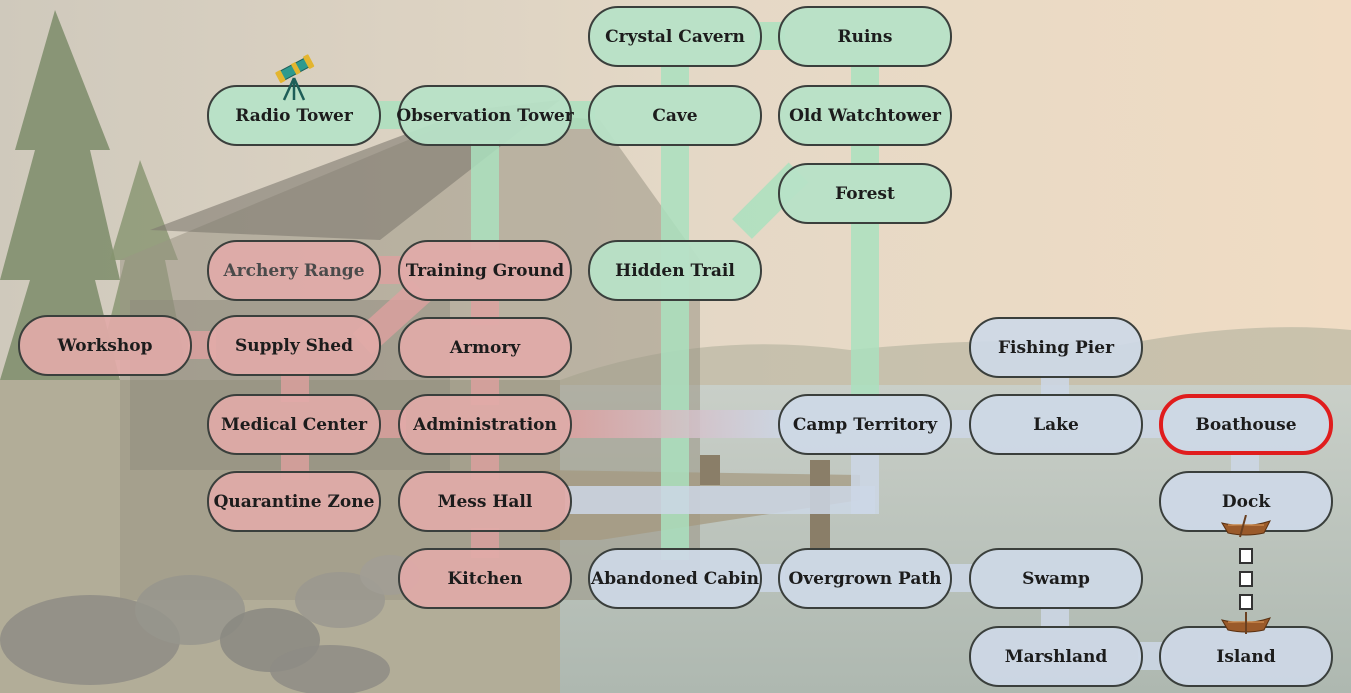  Describe the element at coordinates (865, 482) in the screenshot. I see `link-camp-mess-vertical` at that location.